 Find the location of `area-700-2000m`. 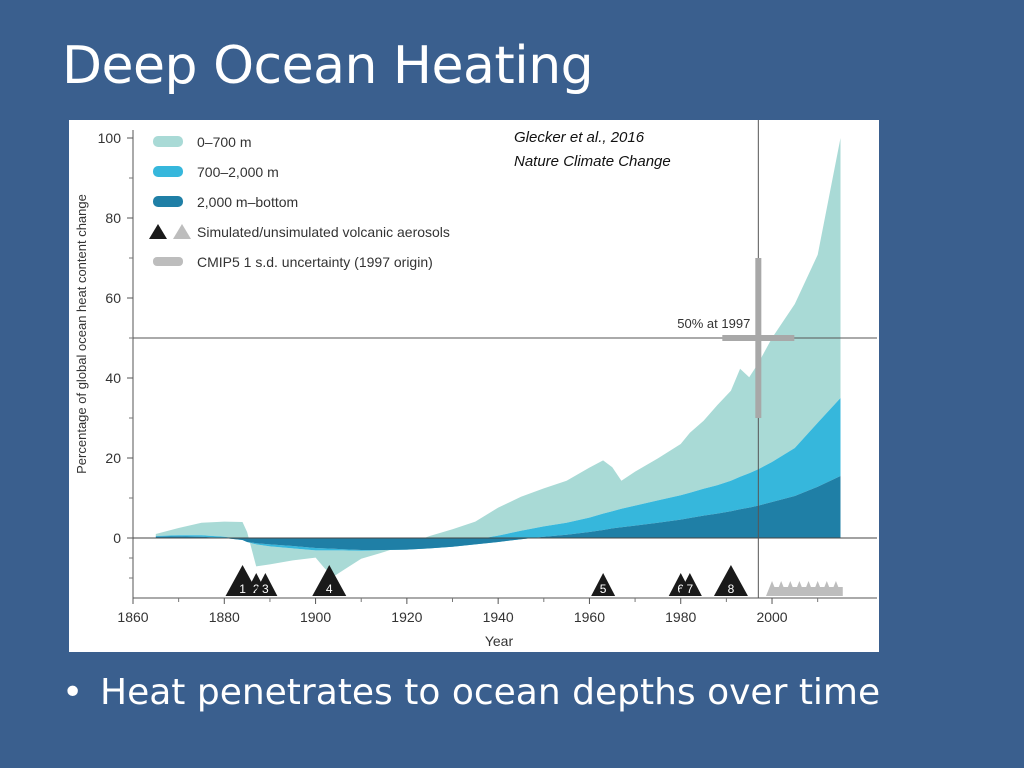

area-700-2000m is located at coordinates (498, 474).